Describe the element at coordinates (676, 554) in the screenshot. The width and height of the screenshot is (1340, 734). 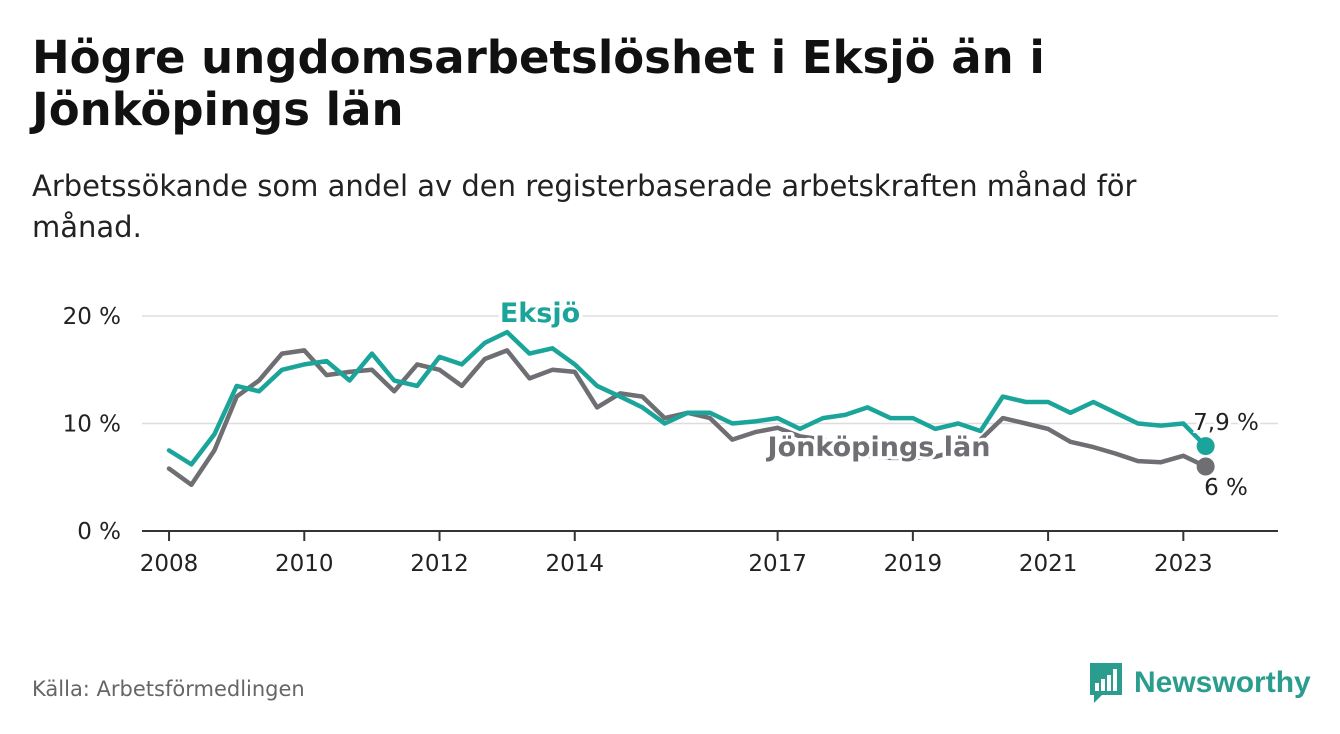
I see `x-axis-ticks: 2008 2010 2012 2014 2017 2019 2021 2023` at that location.